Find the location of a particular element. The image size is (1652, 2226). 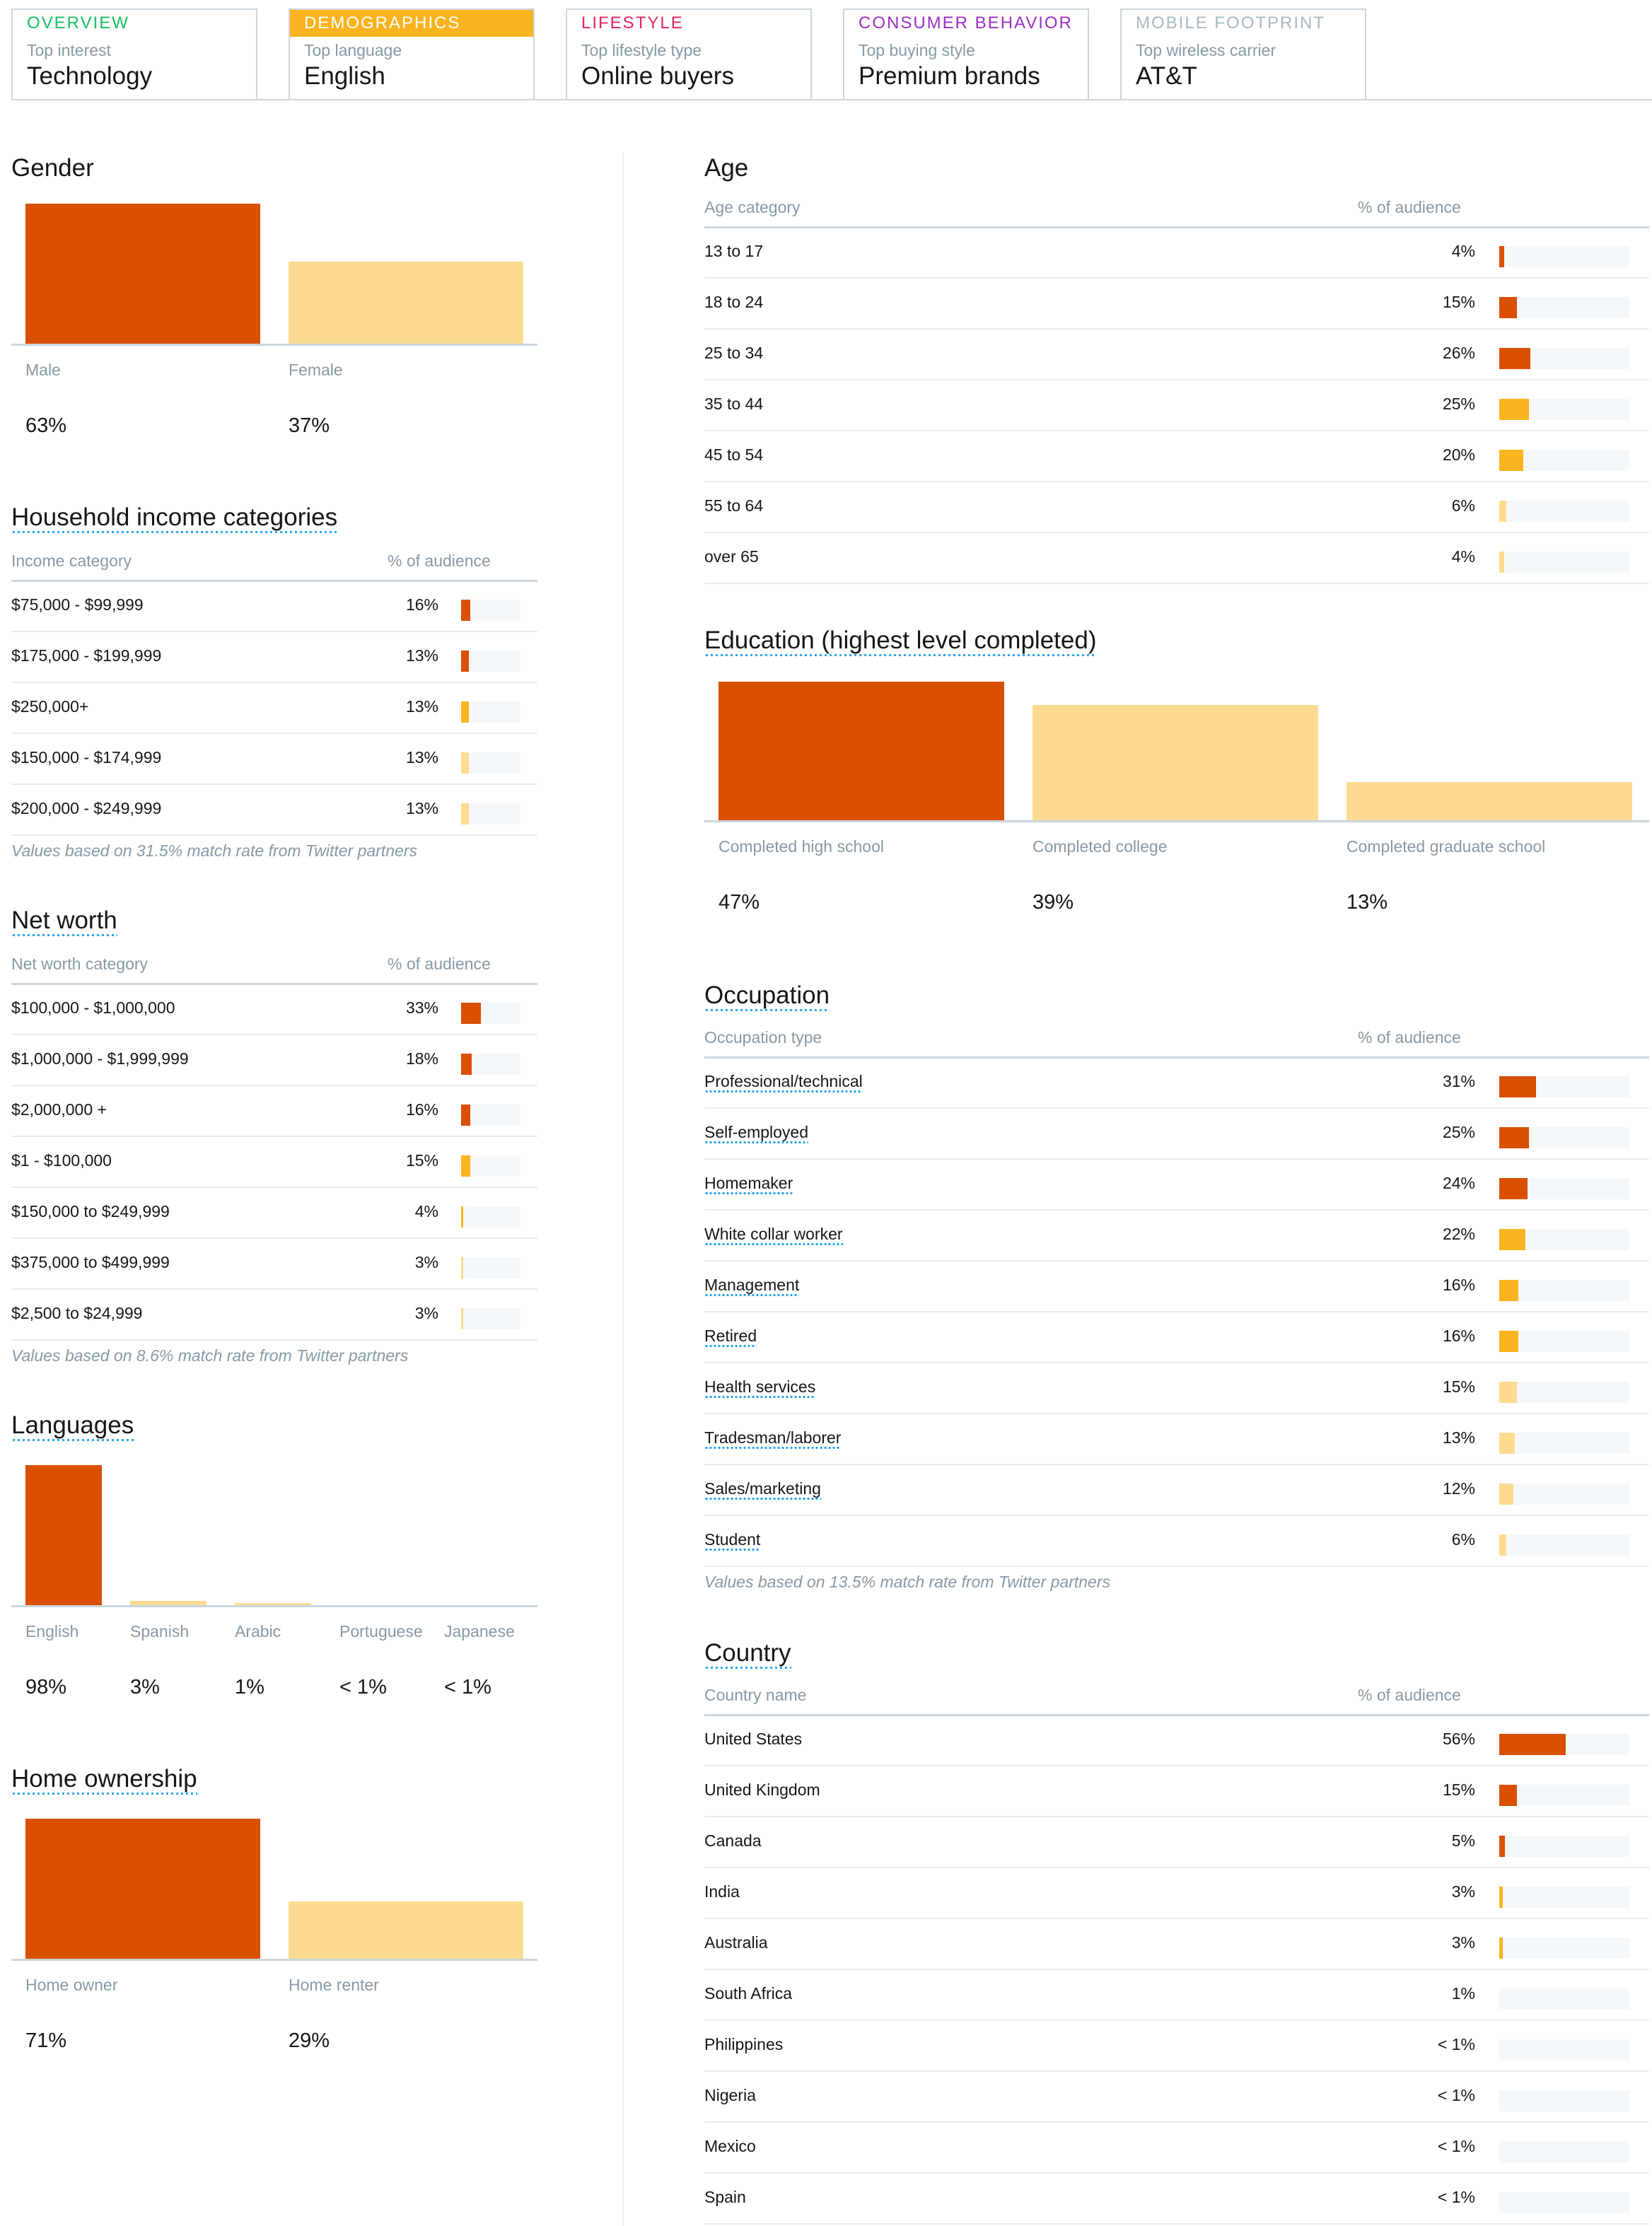

country-row-label: South Africa is located at coordinates (749, 1993).